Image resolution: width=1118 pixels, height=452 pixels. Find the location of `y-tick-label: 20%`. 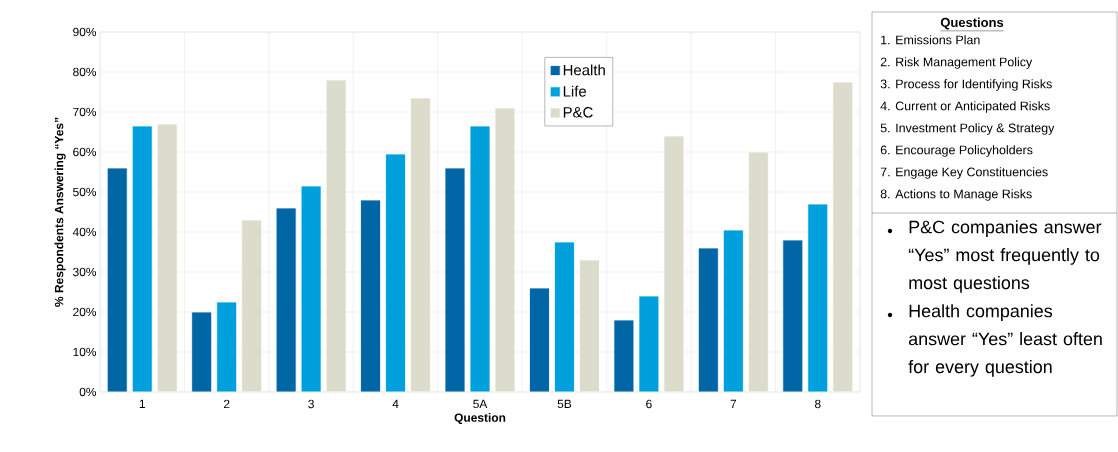

y-tick-label: 20% is located at coordinates (85, 312).